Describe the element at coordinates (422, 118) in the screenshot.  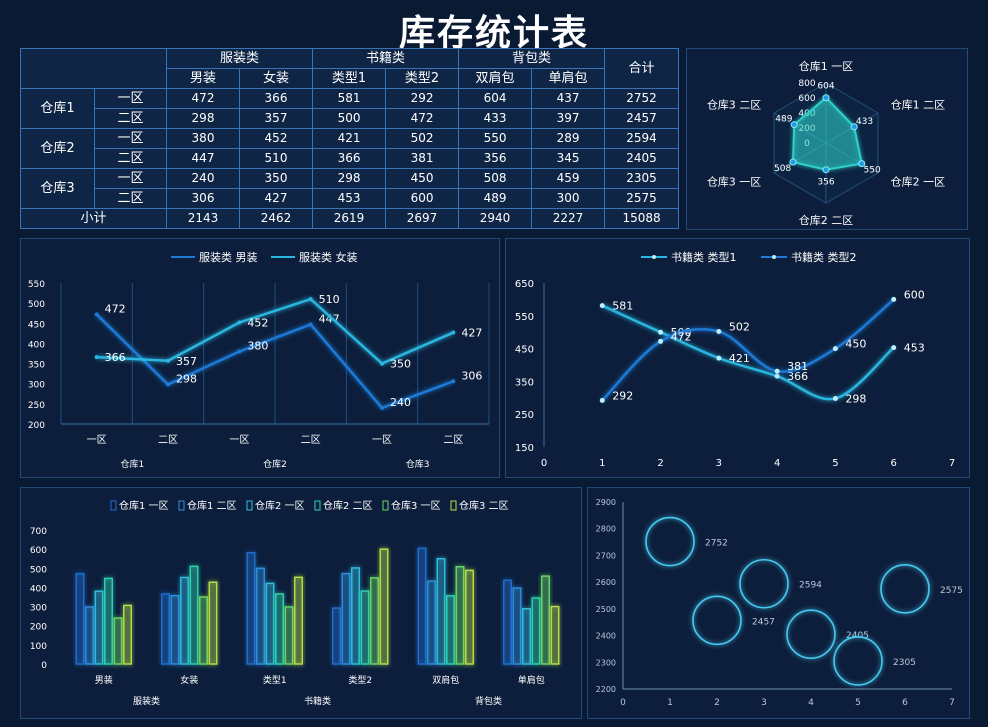
I see `table-cell: 472` at that location.